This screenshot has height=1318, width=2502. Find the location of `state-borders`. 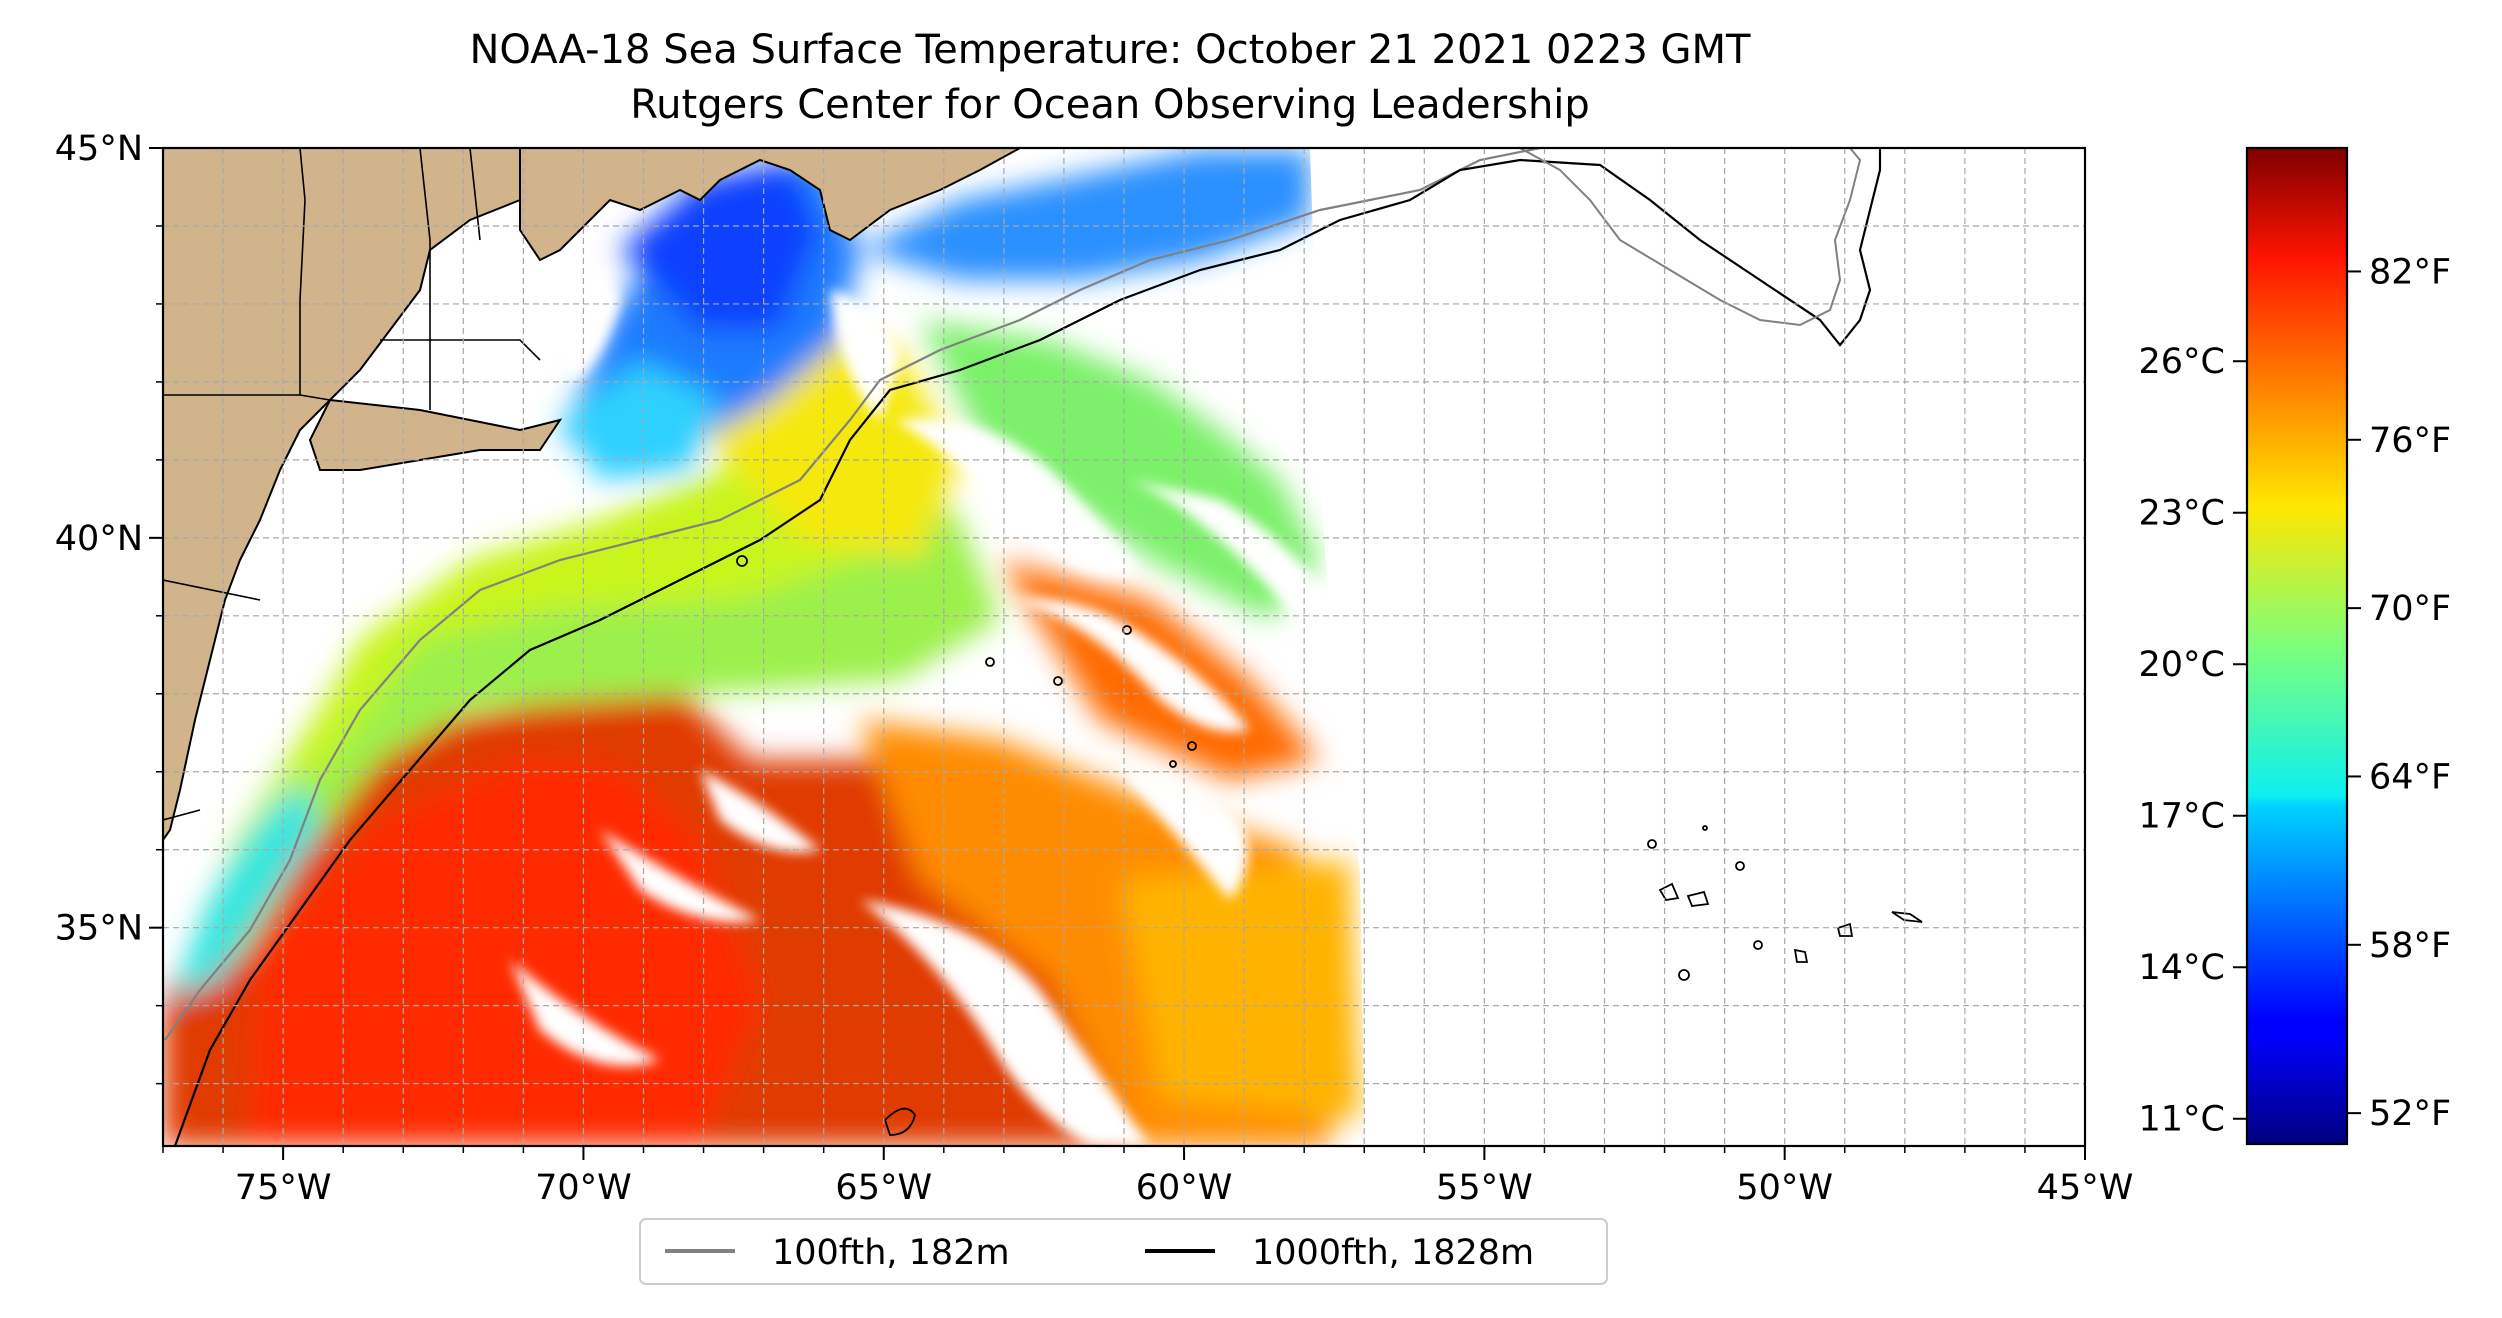

state-borders is located at coordinates (352, 484).